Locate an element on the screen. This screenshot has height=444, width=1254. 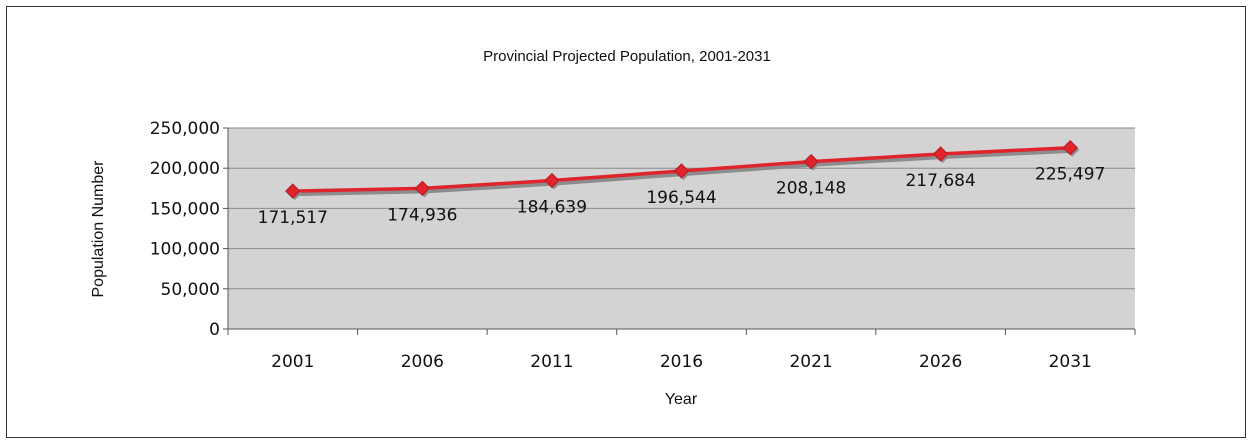
x-tick-label: 2031 is located at coordinates (1070, 362).